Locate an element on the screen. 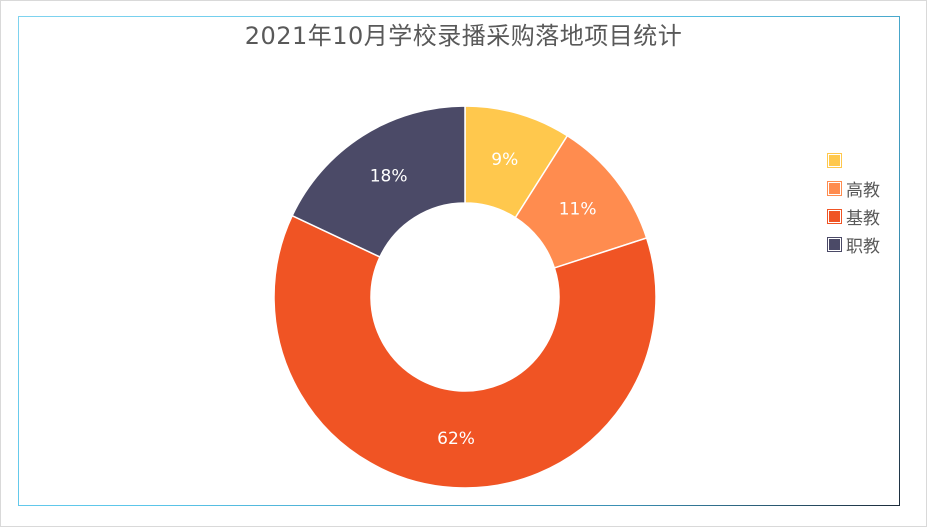 This screenshot has width=927, height=527. slice-label-3: 18% is located at coordinates (389, 177).